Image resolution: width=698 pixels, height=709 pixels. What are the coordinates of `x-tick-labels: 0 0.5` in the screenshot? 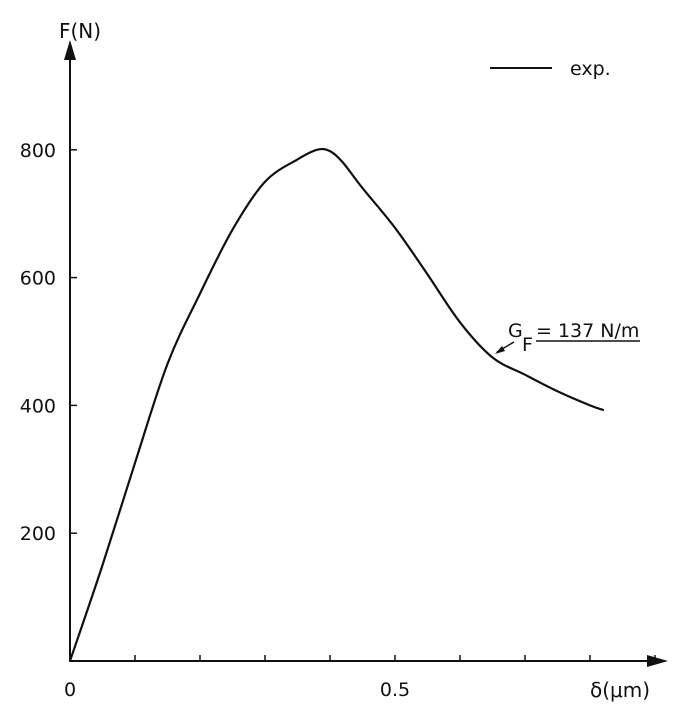 It's located at (237, 690).